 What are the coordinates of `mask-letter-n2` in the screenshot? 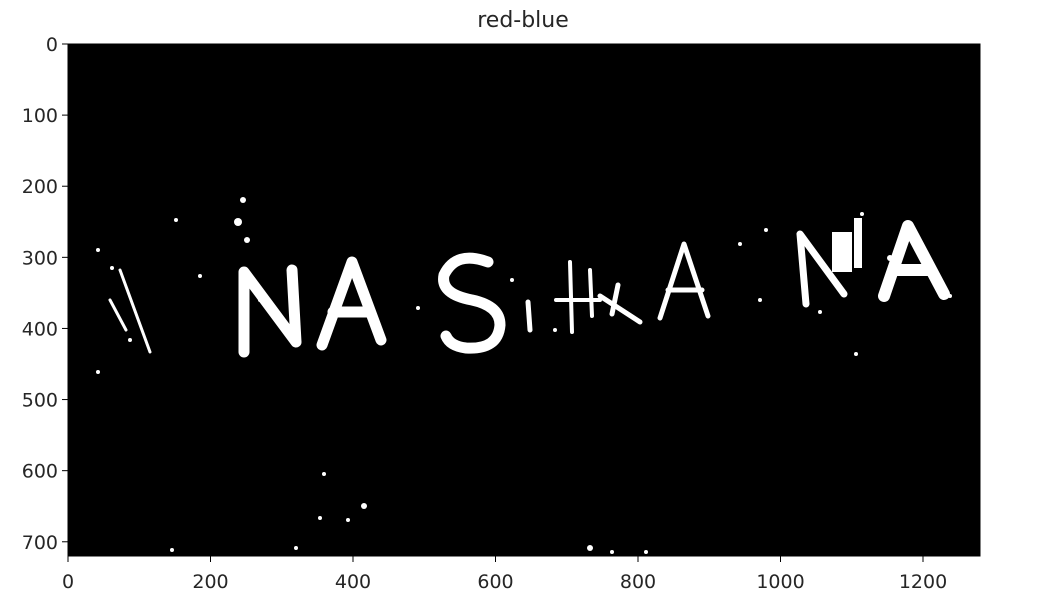 It's located at (822, 269).